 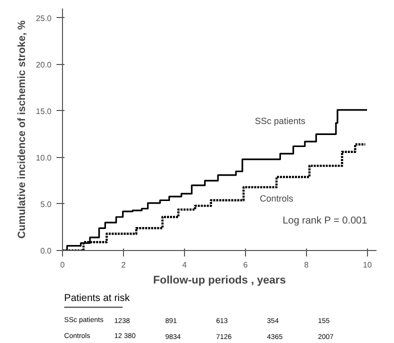 I want to click on x-tick-label: 8, so click(x=307, y=265).